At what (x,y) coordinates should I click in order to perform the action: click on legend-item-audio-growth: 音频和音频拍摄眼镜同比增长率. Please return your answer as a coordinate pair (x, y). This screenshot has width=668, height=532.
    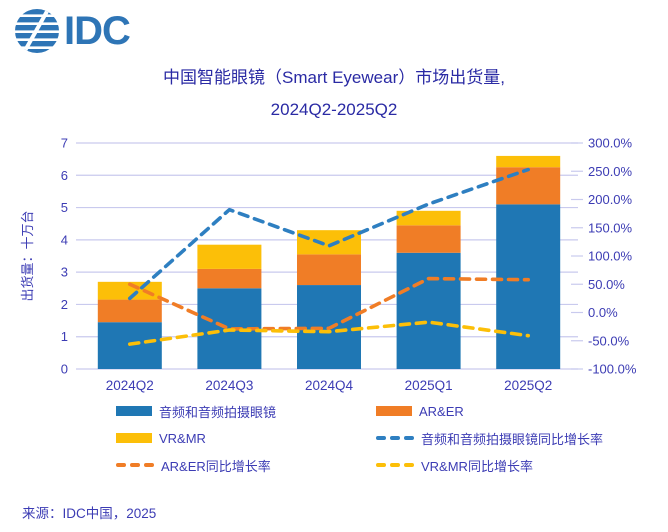
    Looking at the image, I should click on (496, 438).